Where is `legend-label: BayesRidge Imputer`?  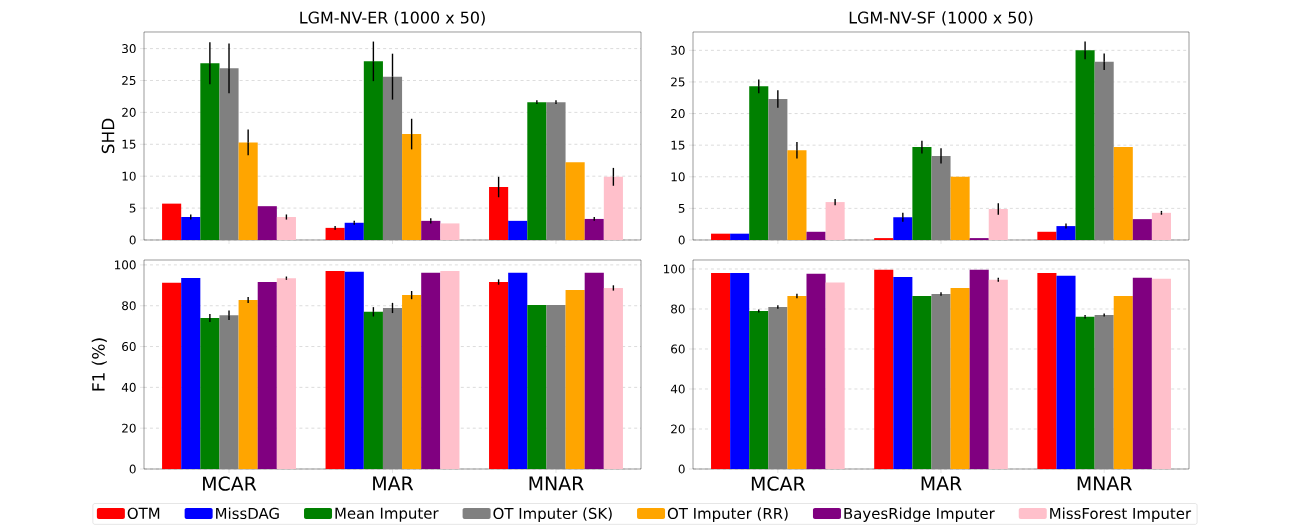 legend-label: BayesRidge Imputer is located at coordinates (919, 514).